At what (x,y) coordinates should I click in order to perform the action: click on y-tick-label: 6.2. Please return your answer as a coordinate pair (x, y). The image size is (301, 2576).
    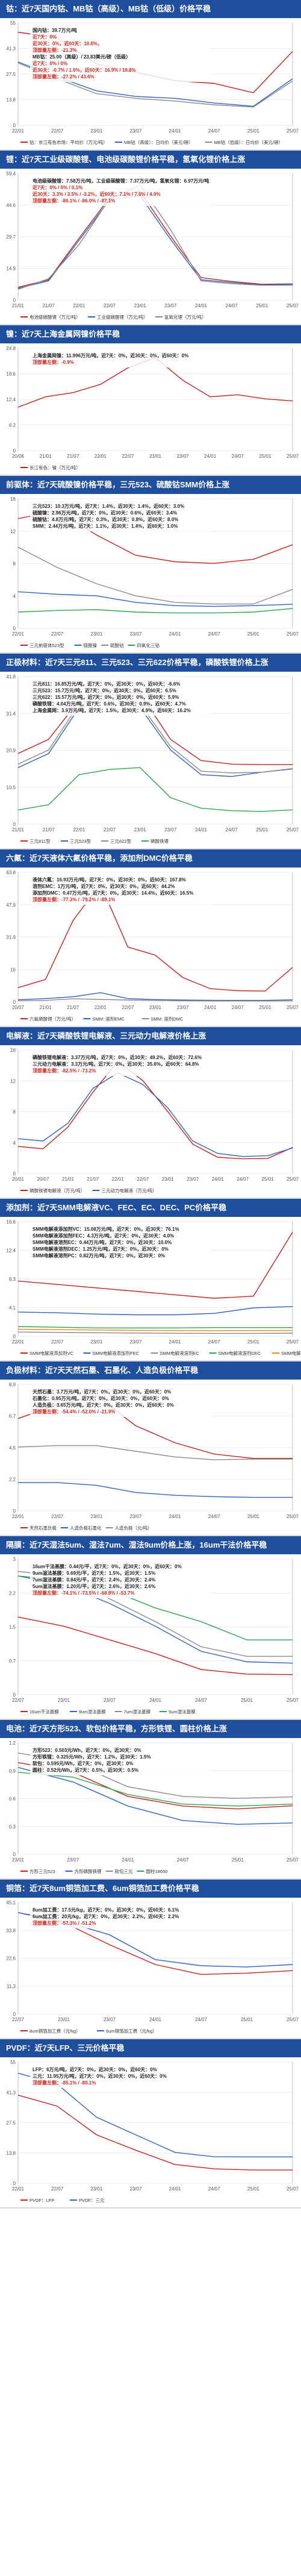
    Looking at the image, I should click on (12, 426).